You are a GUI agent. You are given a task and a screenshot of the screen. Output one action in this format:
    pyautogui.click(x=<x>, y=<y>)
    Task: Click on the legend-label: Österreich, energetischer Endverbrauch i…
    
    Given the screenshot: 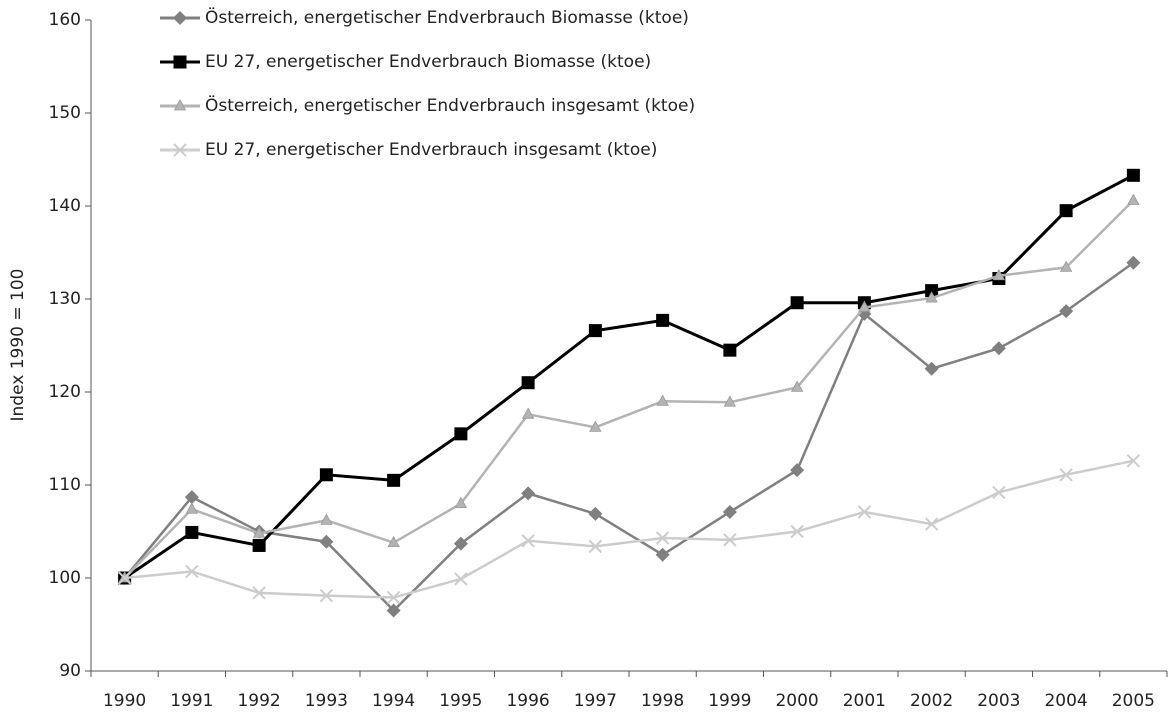 What is the action you would take?
    pyautogui.click(x=450, y=105)
    